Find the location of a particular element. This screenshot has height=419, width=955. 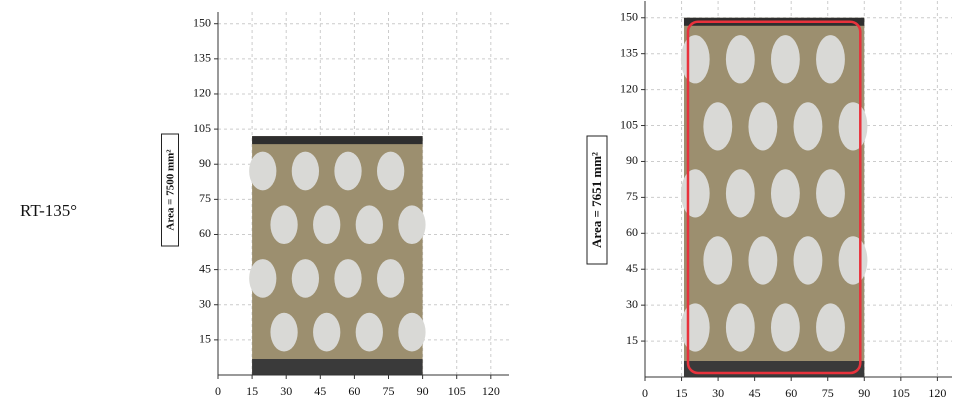

area-label: Area = 7500 mm² is located at coordinates (170, 190).